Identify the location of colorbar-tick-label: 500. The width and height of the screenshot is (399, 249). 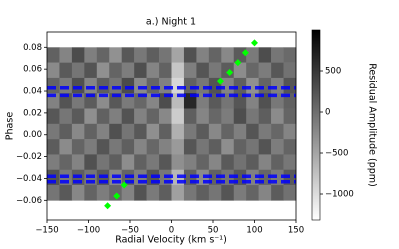
(333, 72).